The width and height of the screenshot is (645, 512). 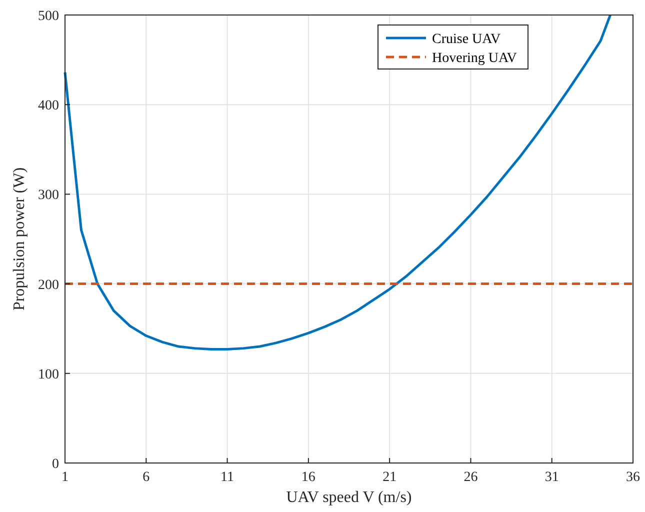 I want to click on y-tick-label: 0, so click(x=55, y=464).